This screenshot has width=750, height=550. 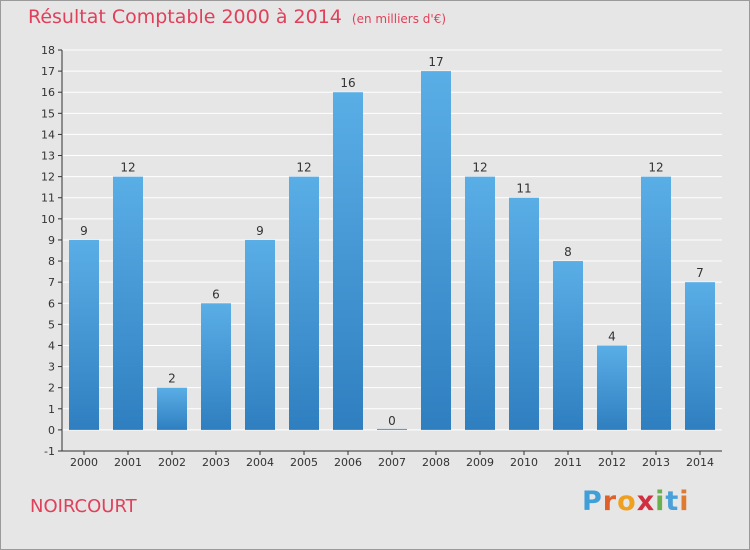 I want to click on proxiti-logo: Proxiti, so click(x=636, y=501).